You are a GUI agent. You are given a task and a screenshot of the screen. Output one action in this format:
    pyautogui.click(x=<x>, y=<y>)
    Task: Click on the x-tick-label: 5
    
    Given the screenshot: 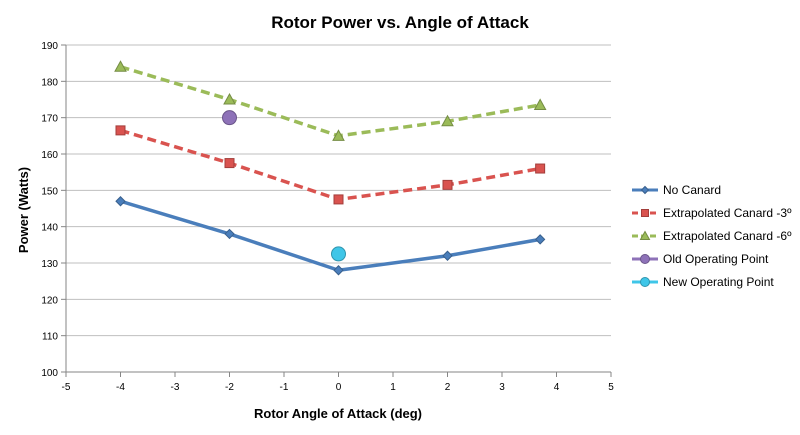 What is the action you would take?
    pyautogui.click(x=611, y=387)
    